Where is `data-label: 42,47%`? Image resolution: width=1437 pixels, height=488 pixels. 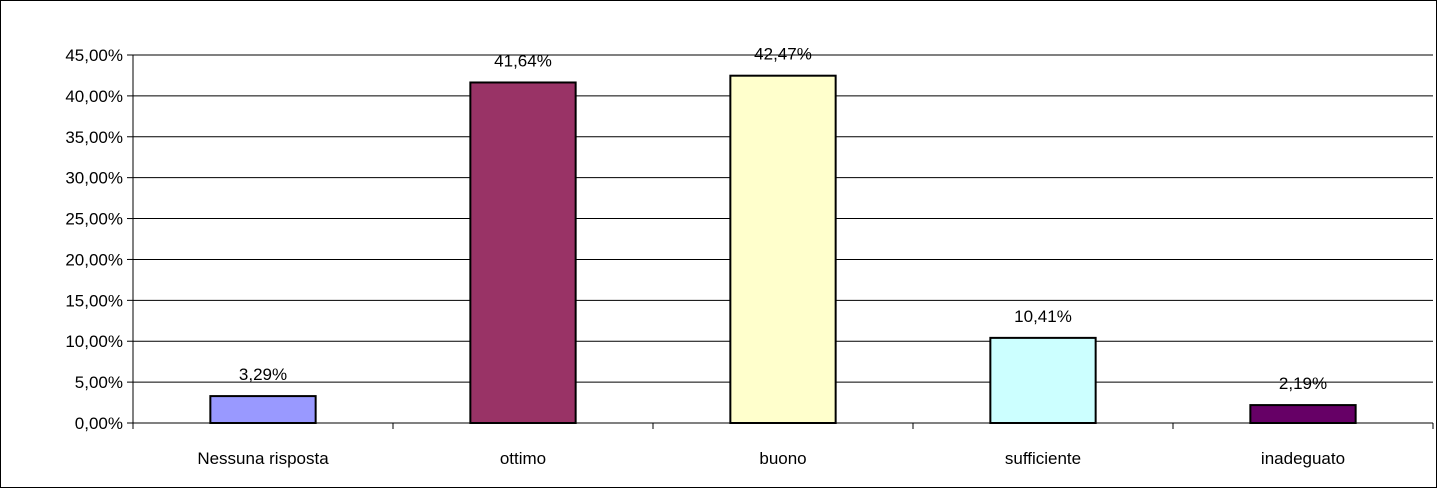 data-label: 42,47% is located at coordinates (783, 54).